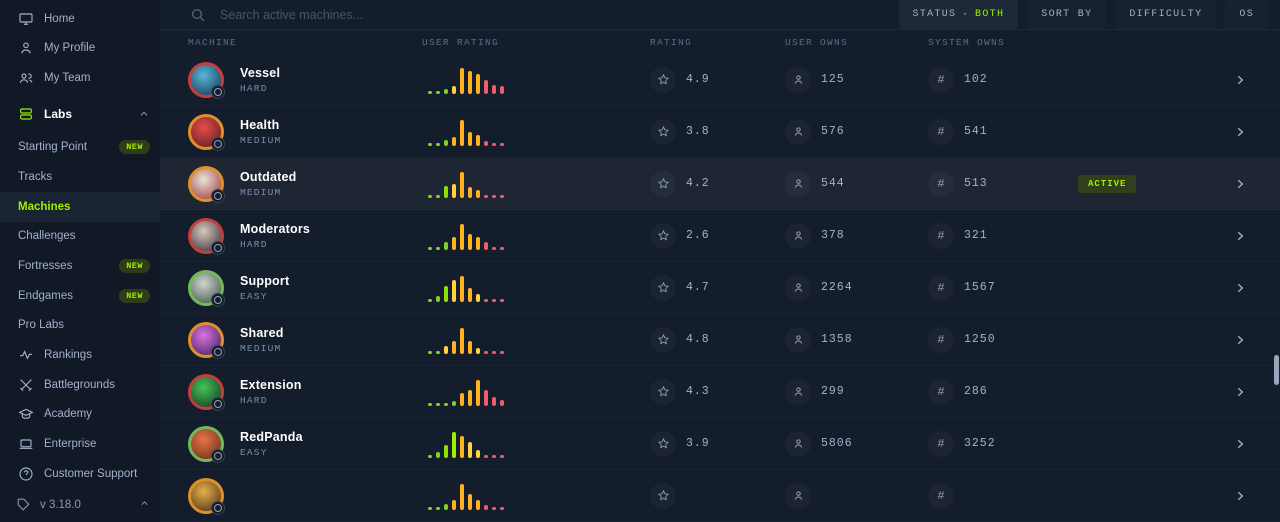  What do you see at coordinates (720, 496) in the screenshot?
I see `table-row: #` at bounding box center [720, 496].